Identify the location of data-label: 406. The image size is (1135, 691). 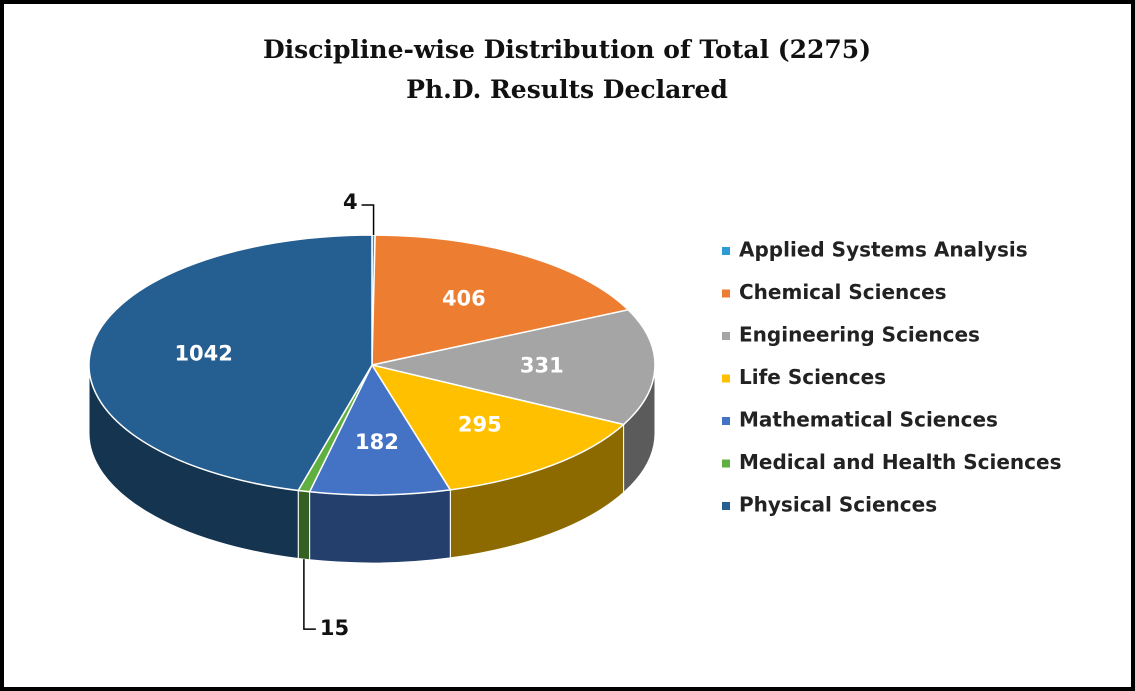
(464, 298).